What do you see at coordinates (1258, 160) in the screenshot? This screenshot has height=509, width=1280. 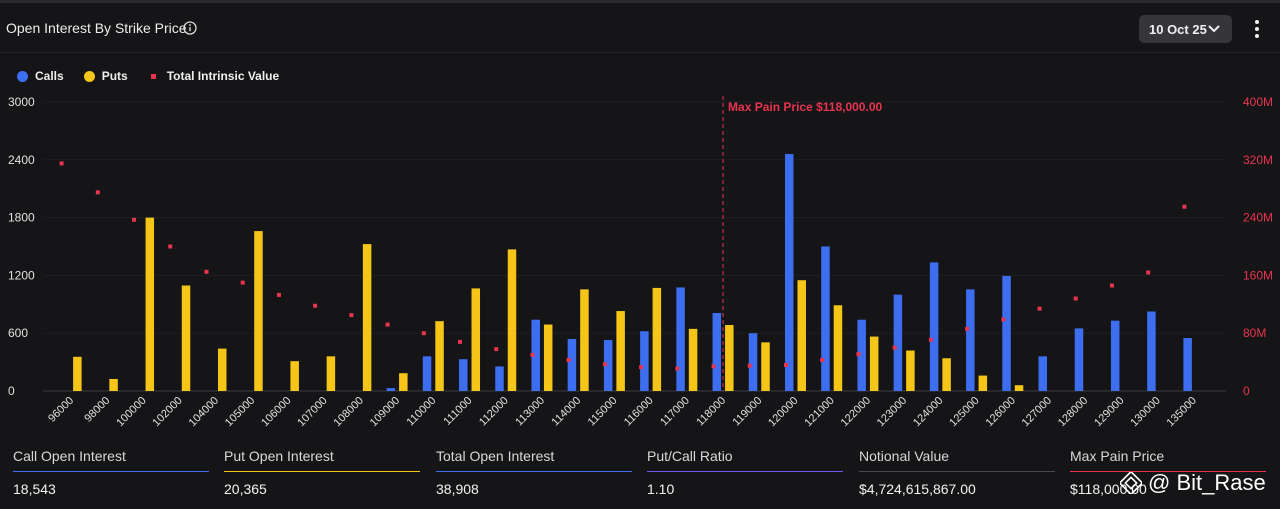 I see `y-right-tick-label: 320M` at bounding box center [1258, 160].